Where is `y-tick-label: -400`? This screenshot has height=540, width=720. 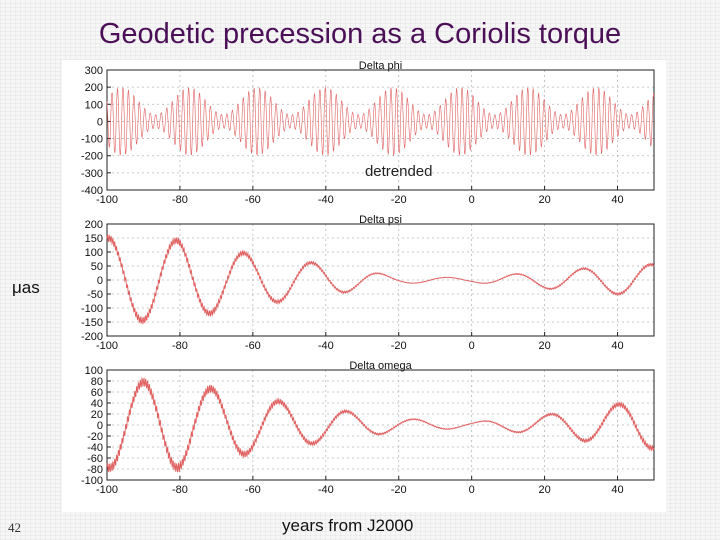
y-tick-label: -400 is located at coordinates (92, 191).